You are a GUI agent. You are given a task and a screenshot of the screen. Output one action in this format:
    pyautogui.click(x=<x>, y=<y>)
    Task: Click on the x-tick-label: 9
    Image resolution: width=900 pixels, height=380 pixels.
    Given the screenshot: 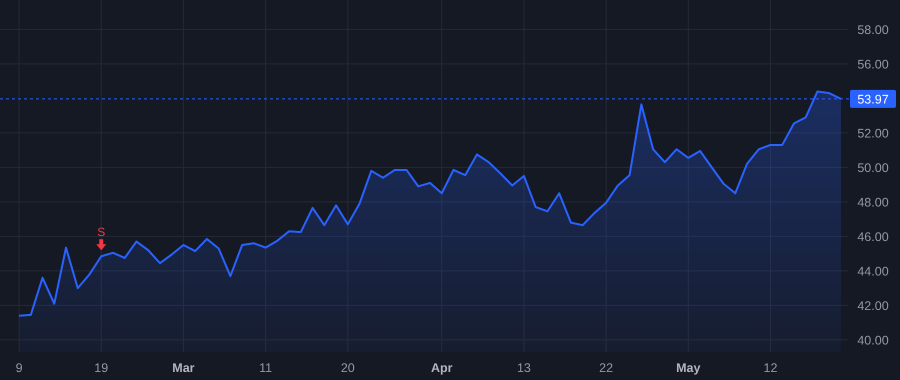 What is the action you would take?
    pyautogui.click(x=19, y=368)
    